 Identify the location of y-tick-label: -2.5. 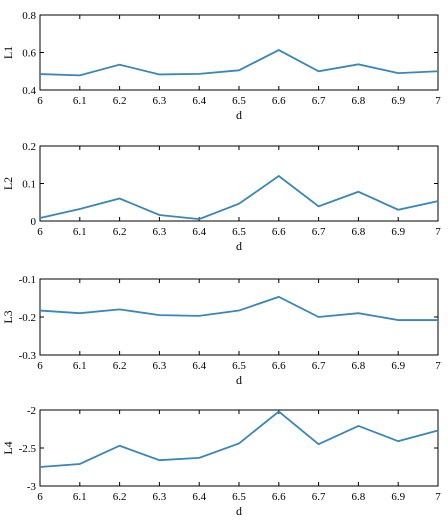
(28, 449).